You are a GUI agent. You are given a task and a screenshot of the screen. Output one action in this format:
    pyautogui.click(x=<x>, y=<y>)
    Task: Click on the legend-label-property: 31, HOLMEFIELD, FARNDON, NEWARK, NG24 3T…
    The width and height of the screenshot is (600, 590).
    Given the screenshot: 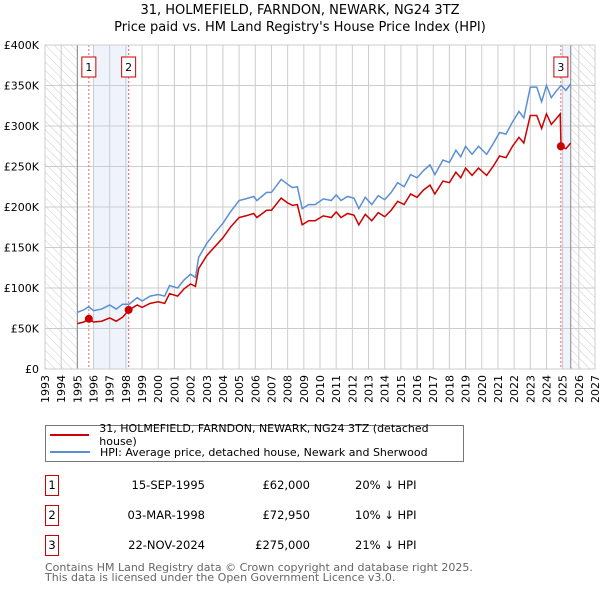 What is the action you would take?
    pyautogui.click(x=264, y=435)
    